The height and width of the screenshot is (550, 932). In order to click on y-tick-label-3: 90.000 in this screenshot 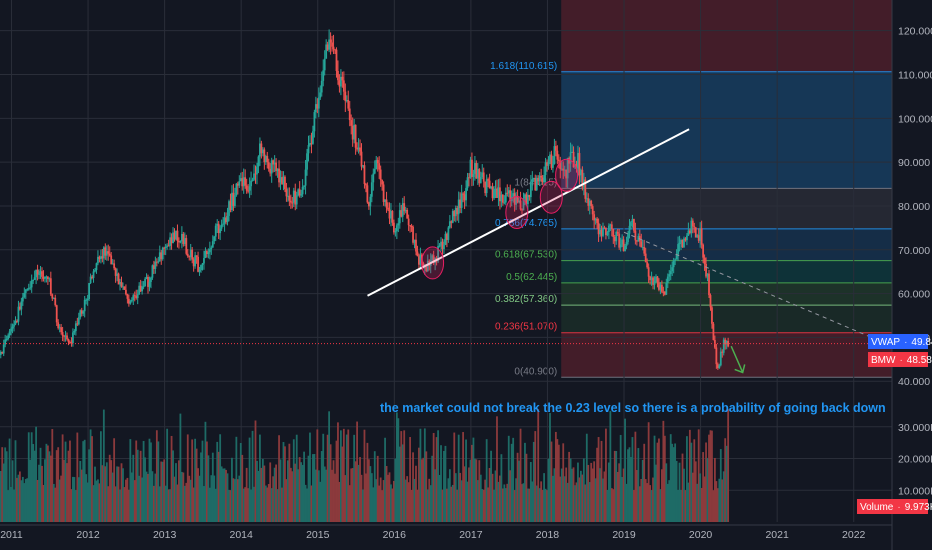, I will do `click(914, 163)`.